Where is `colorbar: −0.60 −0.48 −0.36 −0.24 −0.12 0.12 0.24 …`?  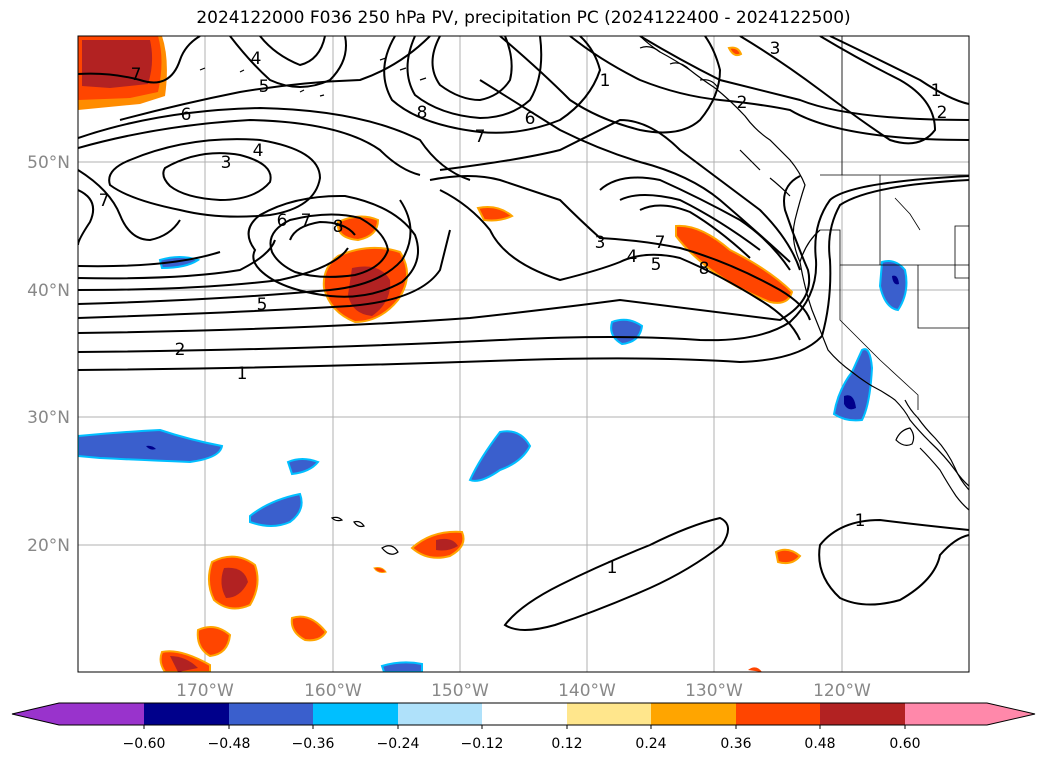 colorbar: −0.60 −0.48 −0.36 −0.24 −0.12 0.12 0.24 … is located at coordinates (523, 727).